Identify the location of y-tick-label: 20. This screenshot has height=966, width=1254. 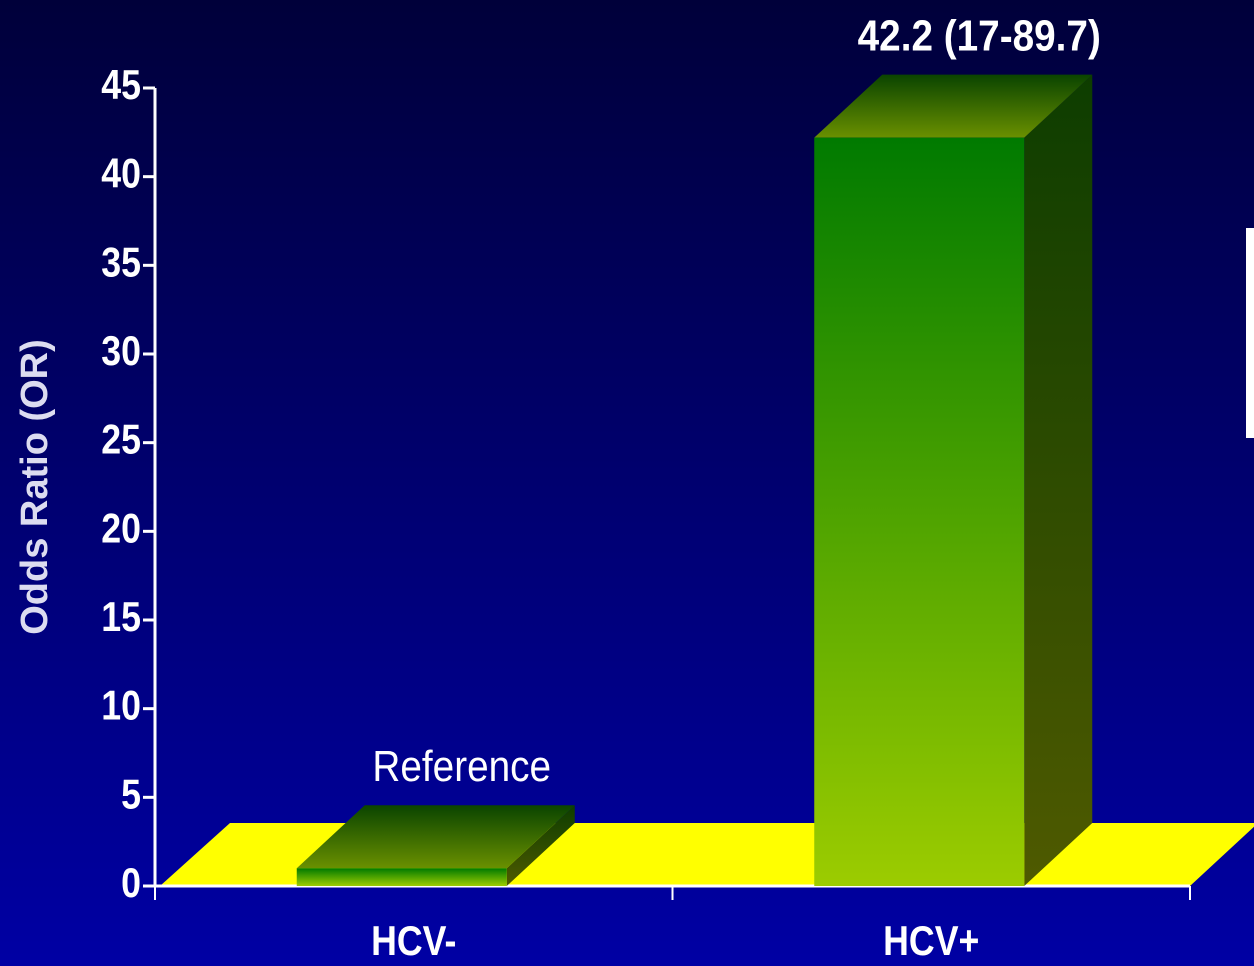
(121, 529).